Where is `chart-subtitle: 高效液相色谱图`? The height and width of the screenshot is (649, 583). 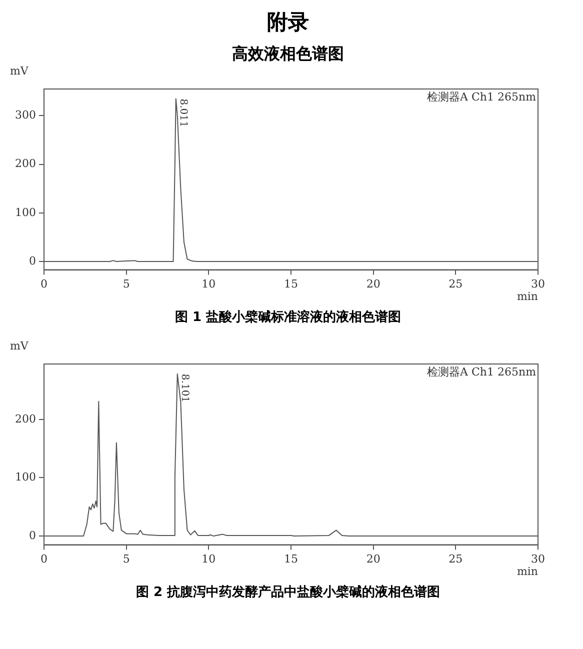
chart-subtitle: 高效液相色谱图 is located at coordinates (288, 54).